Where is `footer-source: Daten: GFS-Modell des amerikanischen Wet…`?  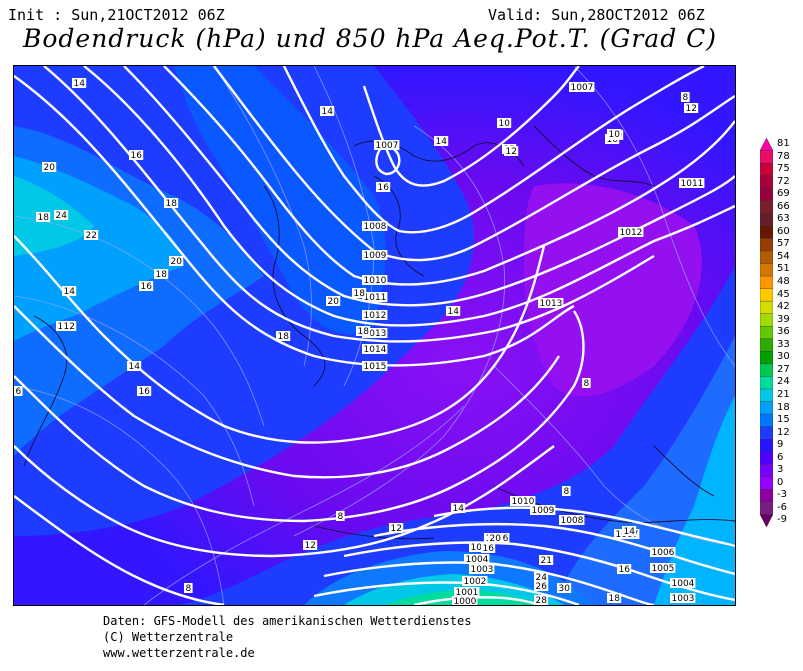
footer-source: Daten: GFS-Modell des amerikanischen Wet… is located at coordinates (287, 621).